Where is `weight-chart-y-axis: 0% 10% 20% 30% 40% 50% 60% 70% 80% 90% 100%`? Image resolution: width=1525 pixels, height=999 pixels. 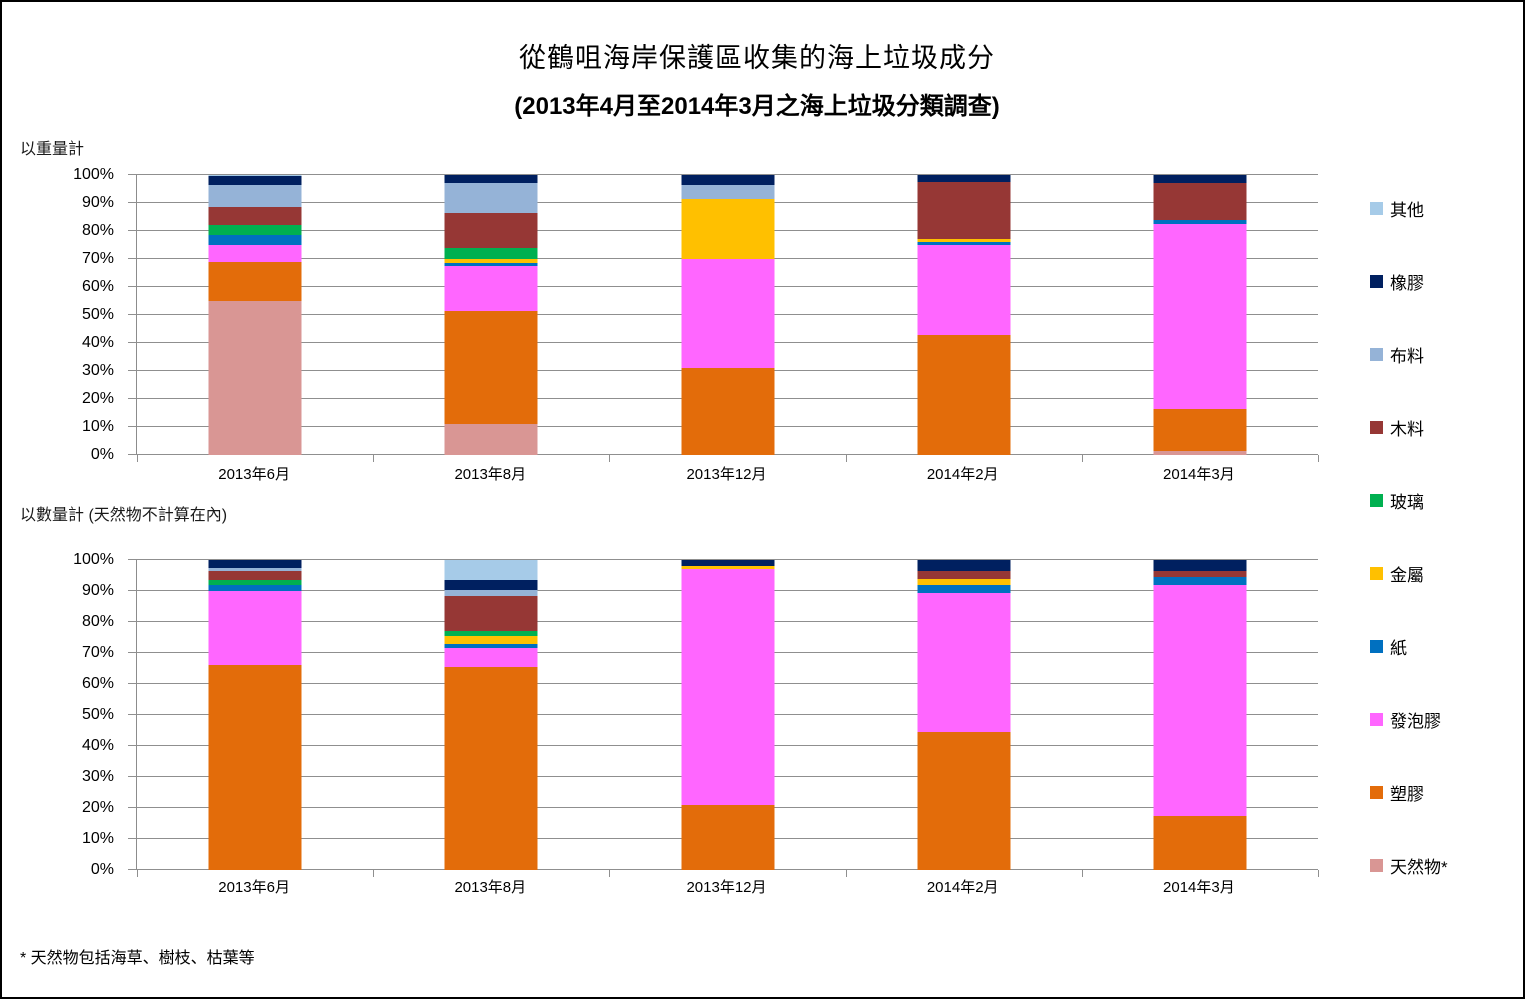 weight-chart-y-axis: 0% 10% 20% 30% 40% 50% 60% 70% 80% 90% 100% is located at coordinates (86, 315).